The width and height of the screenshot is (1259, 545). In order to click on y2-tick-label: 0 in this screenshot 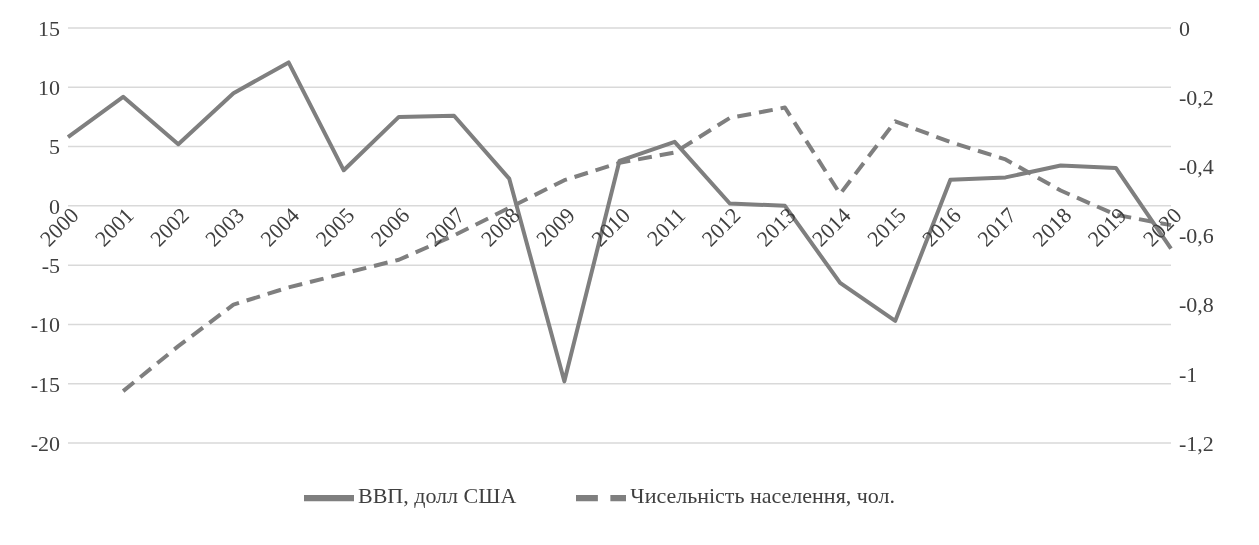, I will do `click(1184, 28)`.